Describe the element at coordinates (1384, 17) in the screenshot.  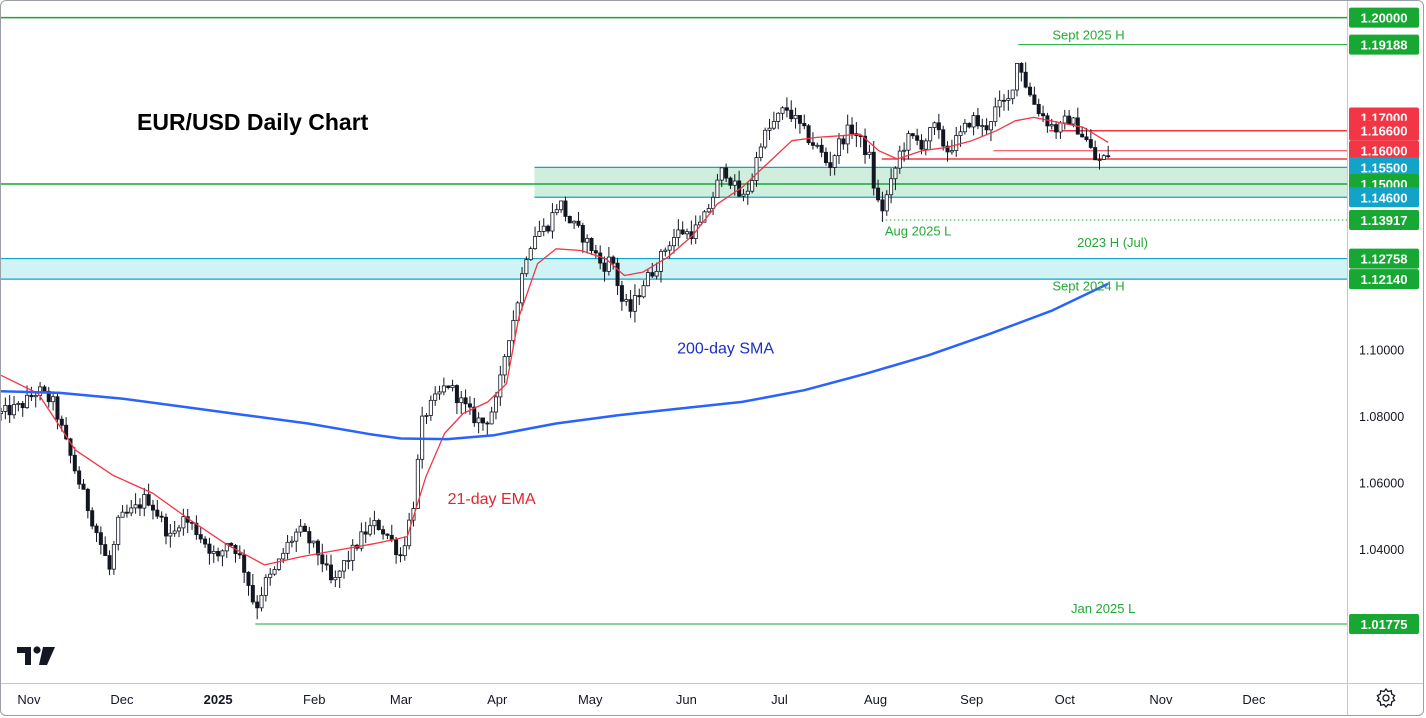
I see `price-badge-1.20000: 1.20000` at that location.